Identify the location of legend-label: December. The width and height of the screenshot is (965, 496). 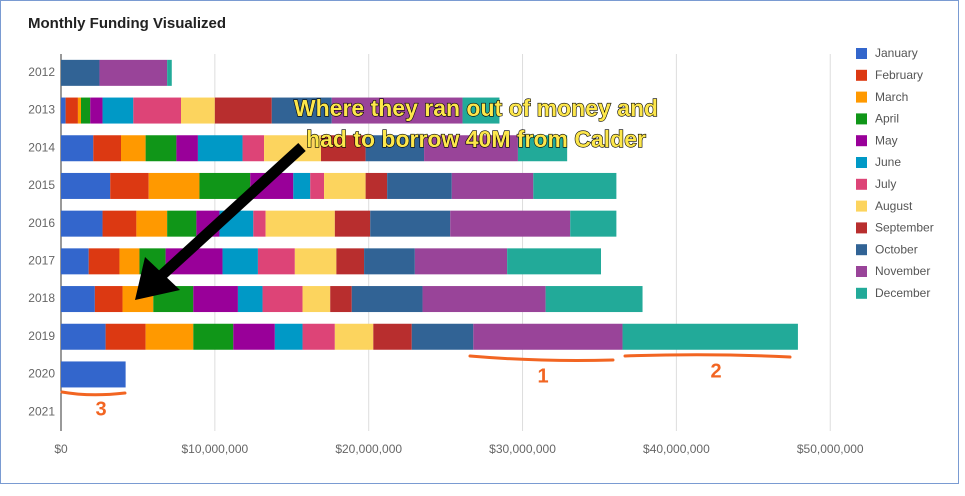
(902, 293).